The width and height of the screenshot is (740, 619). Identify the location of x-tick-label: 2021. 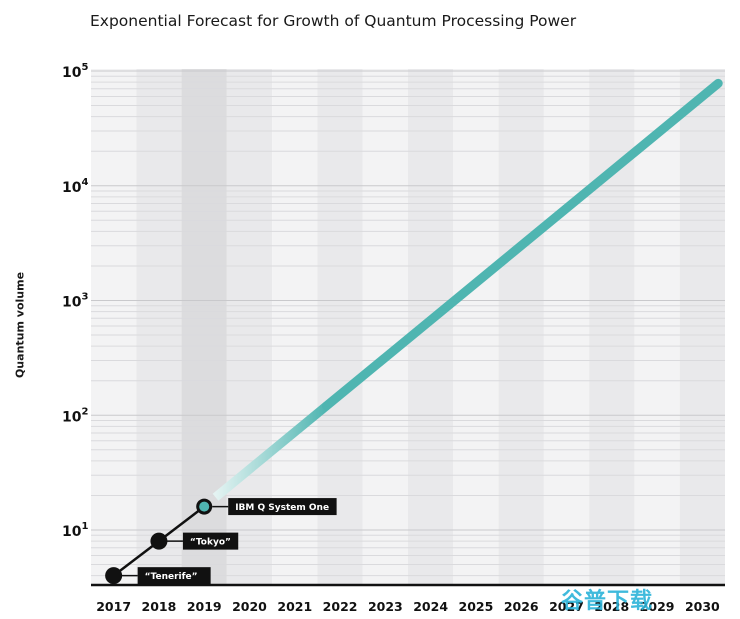
(294, 606).